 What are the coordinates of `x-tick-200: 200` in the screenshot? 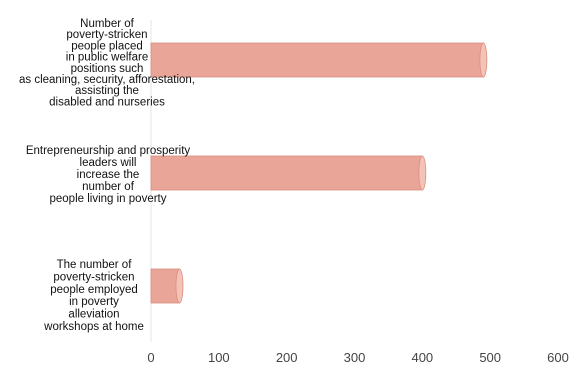 It's located at (287, 357).